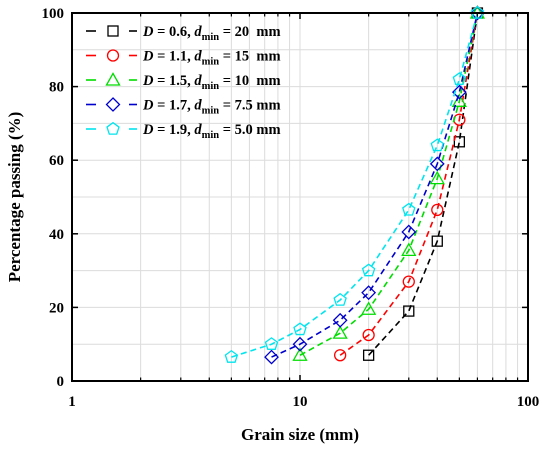 This screenshot has height=450, width=550. Describe the element at coordinates (528, 402) in the screenshot. I see `x-tick-label: 100` at that location.